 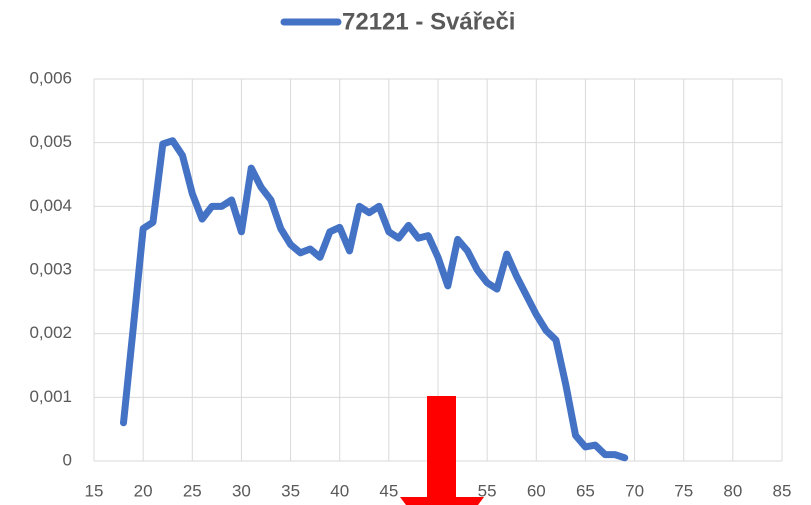 What do you see at coordinates (94, 490) in the screenshot?
I see `x-tick-label: 15` at bounding box center [94, 490].